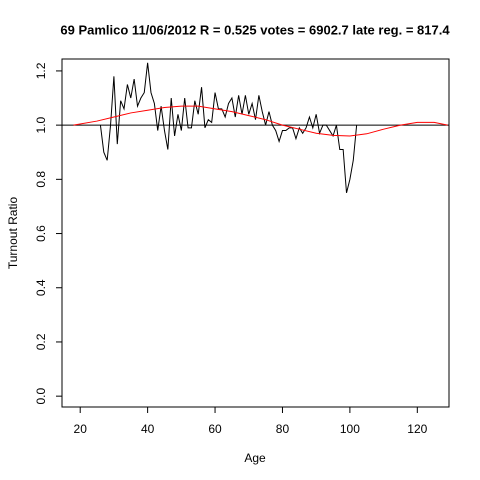  Describe the element at coordinates (41, 341) in the screenshot. I see `y-tick-label: 0.2` at that location.